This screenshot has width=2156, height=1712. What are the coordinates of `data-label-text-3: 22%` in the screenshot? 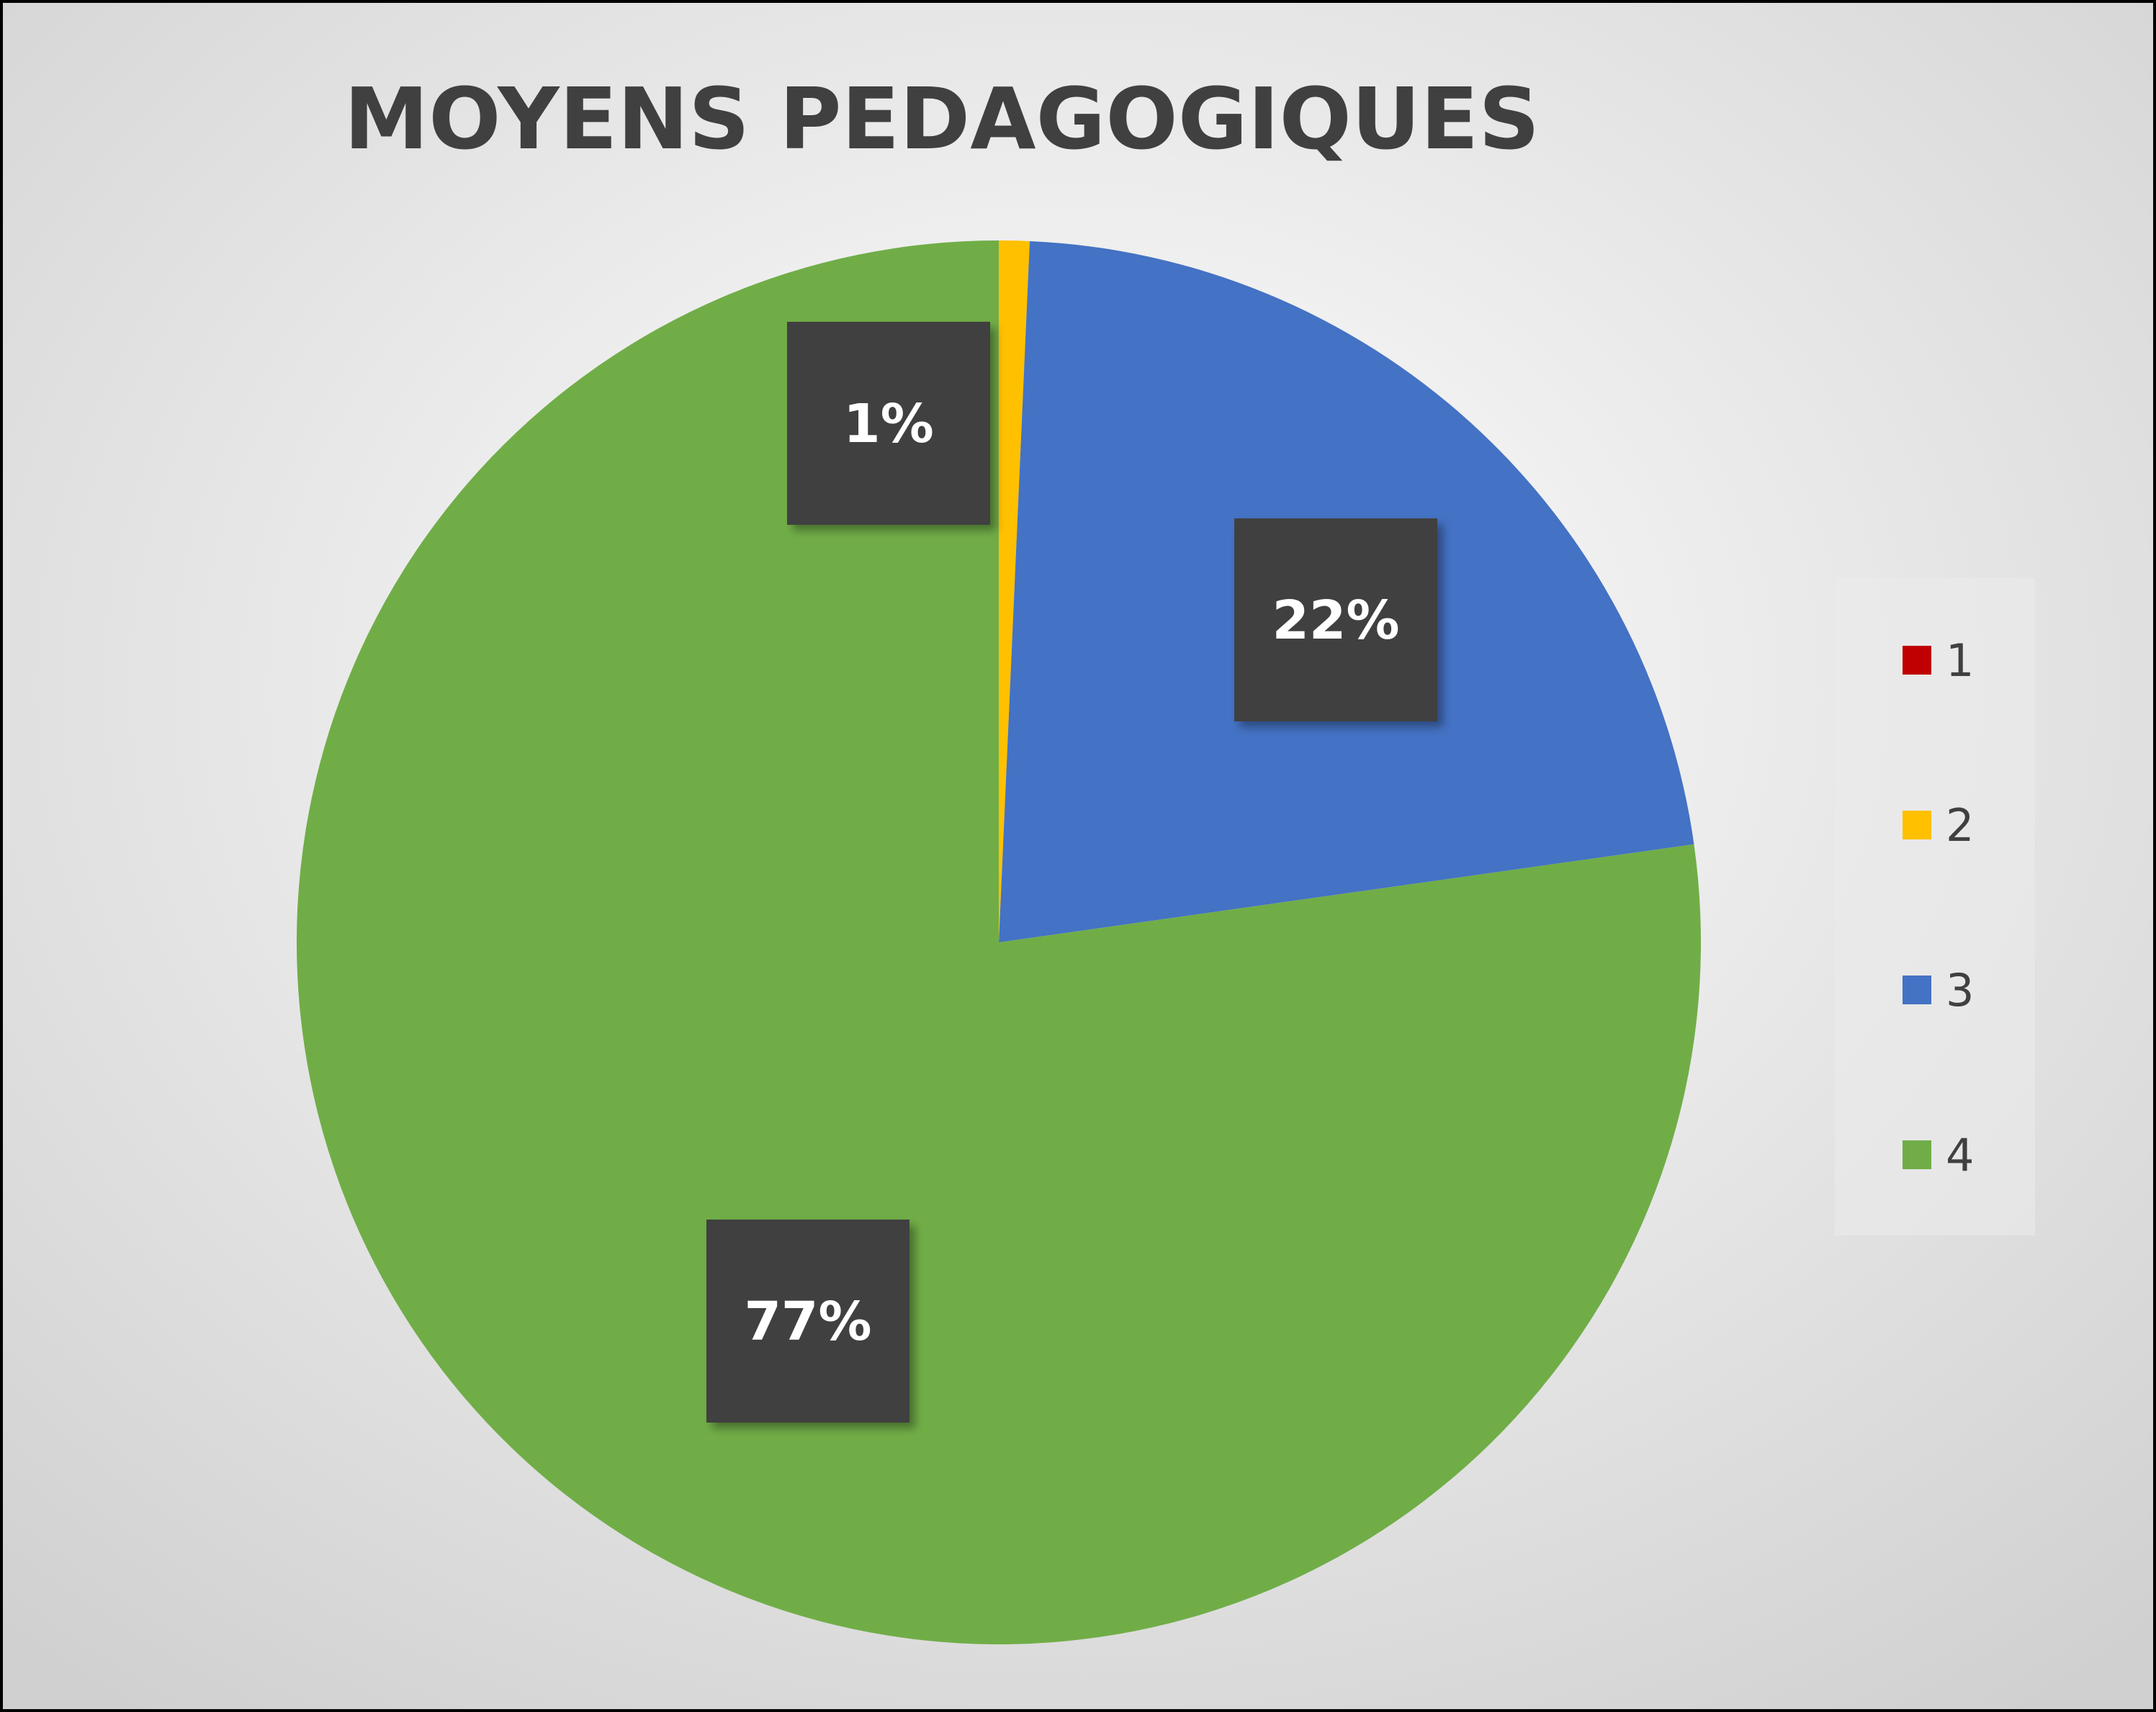 It's located at (1335, 621).